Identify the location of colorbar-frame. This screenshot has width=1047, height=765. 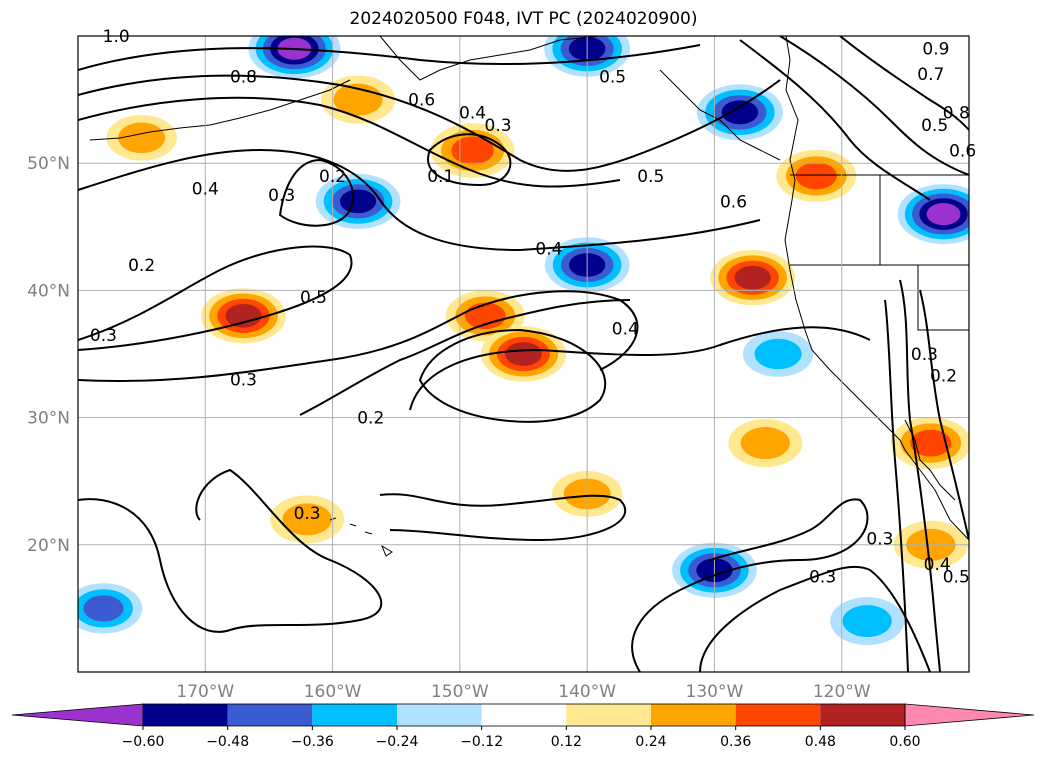
(524, 715).